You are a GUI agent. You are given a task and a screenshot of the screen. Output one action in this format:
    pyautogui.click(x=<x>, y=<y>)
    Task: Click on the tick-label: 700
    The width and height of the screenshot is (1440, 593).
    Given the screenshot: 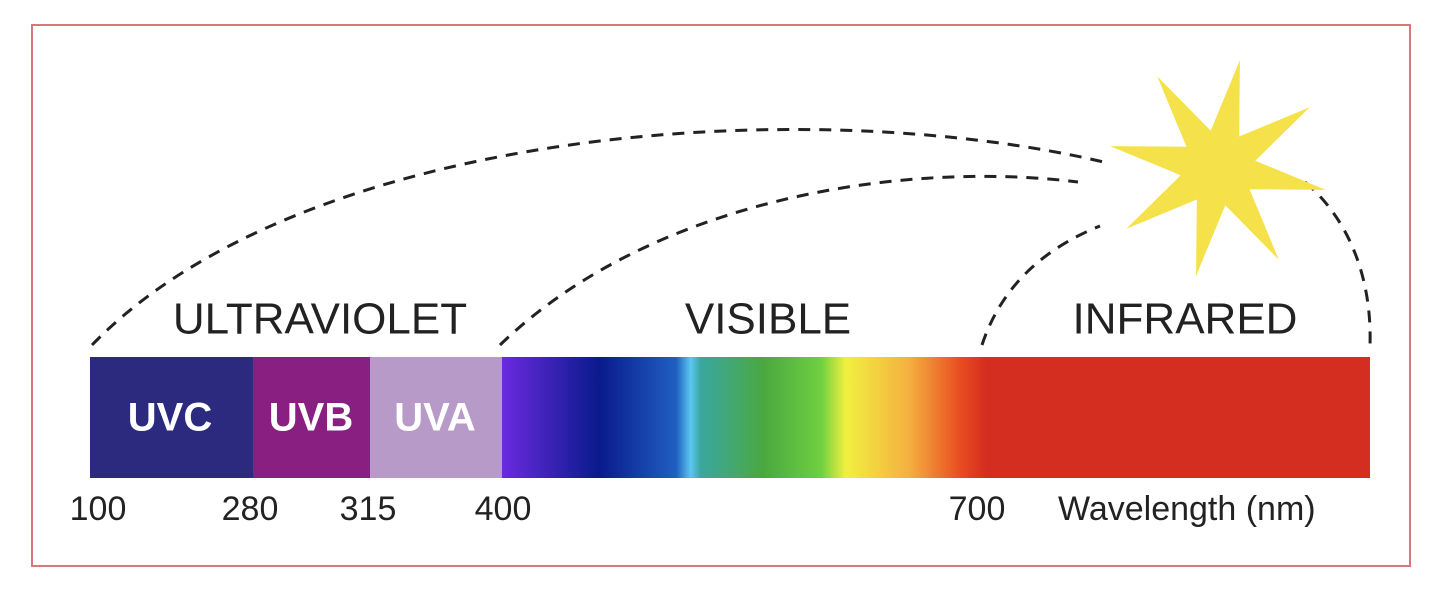 What is the action you would take?
    pyautogui.click(x=977, y=509)
    